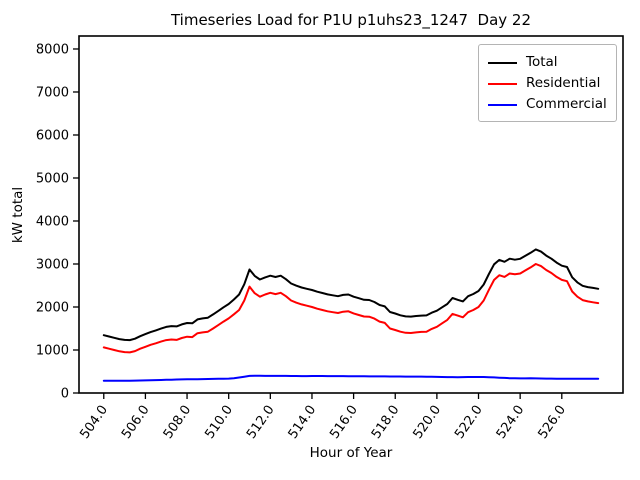 This screenshot has height=480, width=640. I want to click on x-tick-label: 506.0, so click(136, 422).